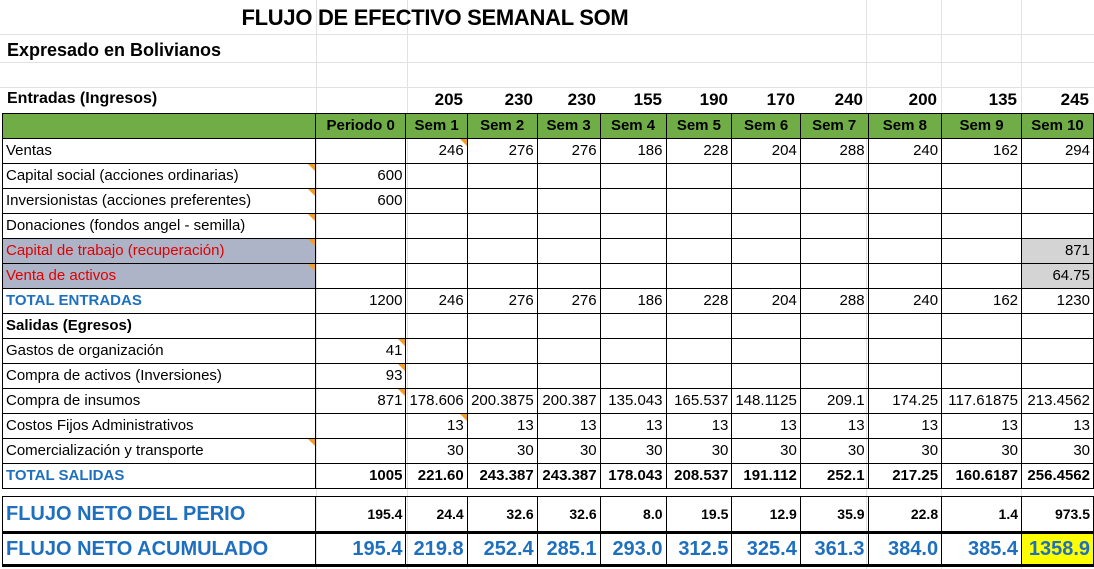 This screenshot has width=1094, height=569. Describe the element at coordinates (699, 514) in the screenshot. I see `value-cell: 19.5` at that location.